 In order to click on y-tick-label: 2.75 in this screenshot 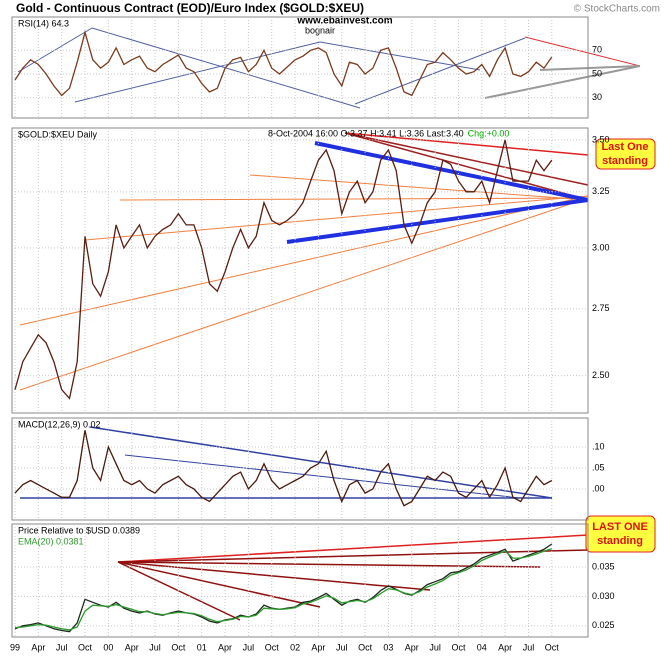, I will do `click(601, 308)`.